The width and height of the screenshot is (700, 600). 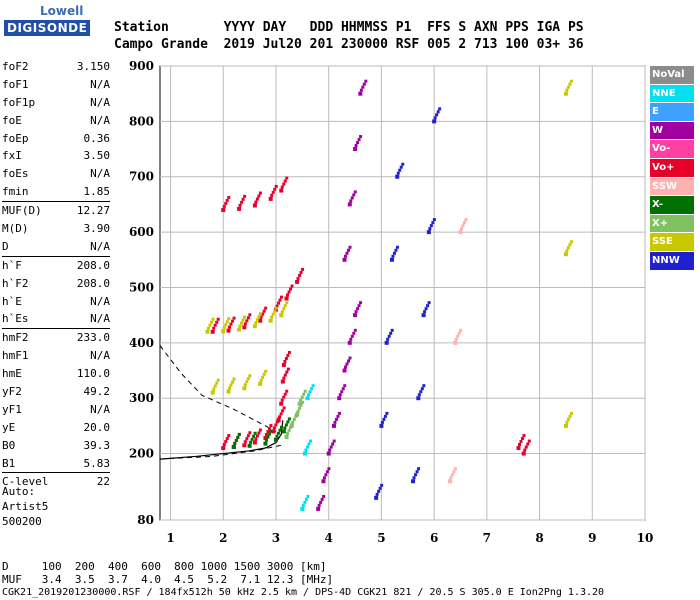 I want to click on auto-scaling-info: Auto: Artist5 500200, so click(x=25, y=506).